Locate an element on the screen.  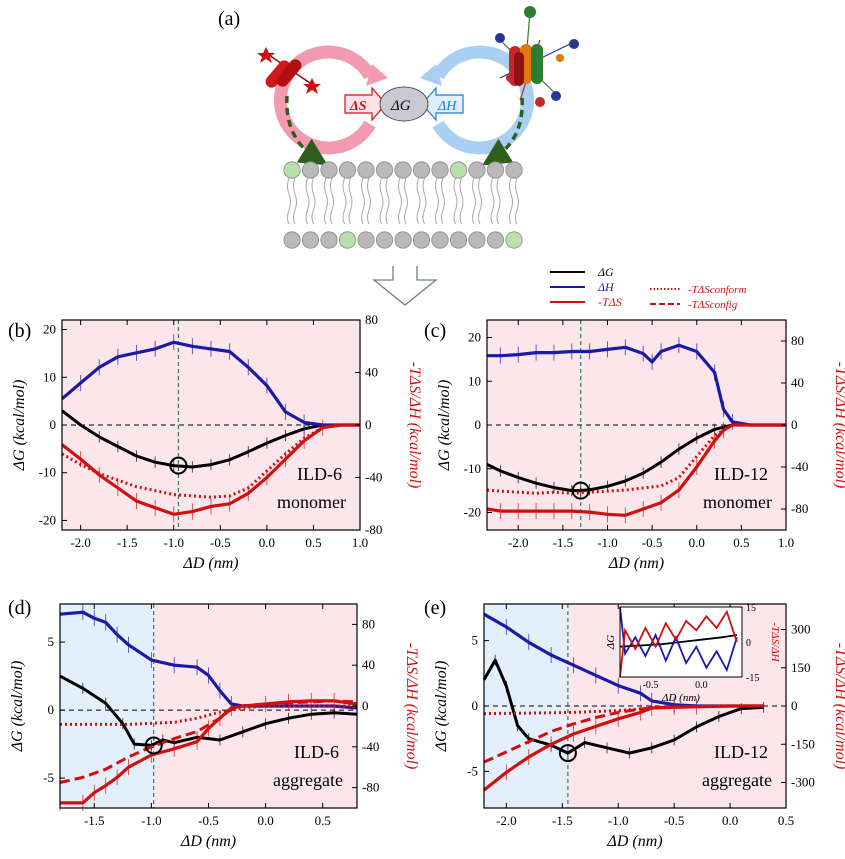
x-tick-label: 0.5 is located at coordinates (741, 542).